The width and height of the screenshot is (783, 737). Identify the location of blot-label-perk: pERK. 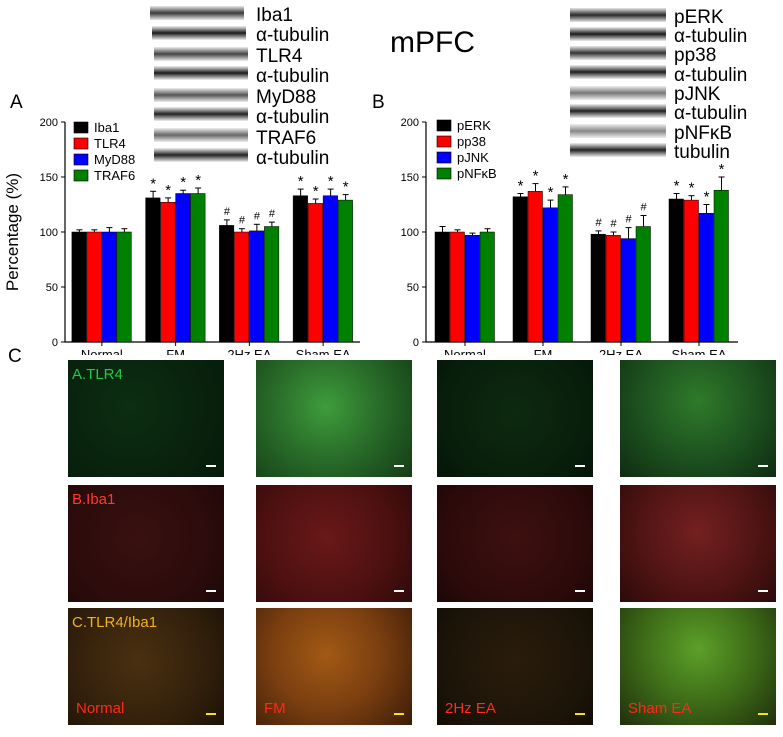
(699, 17).